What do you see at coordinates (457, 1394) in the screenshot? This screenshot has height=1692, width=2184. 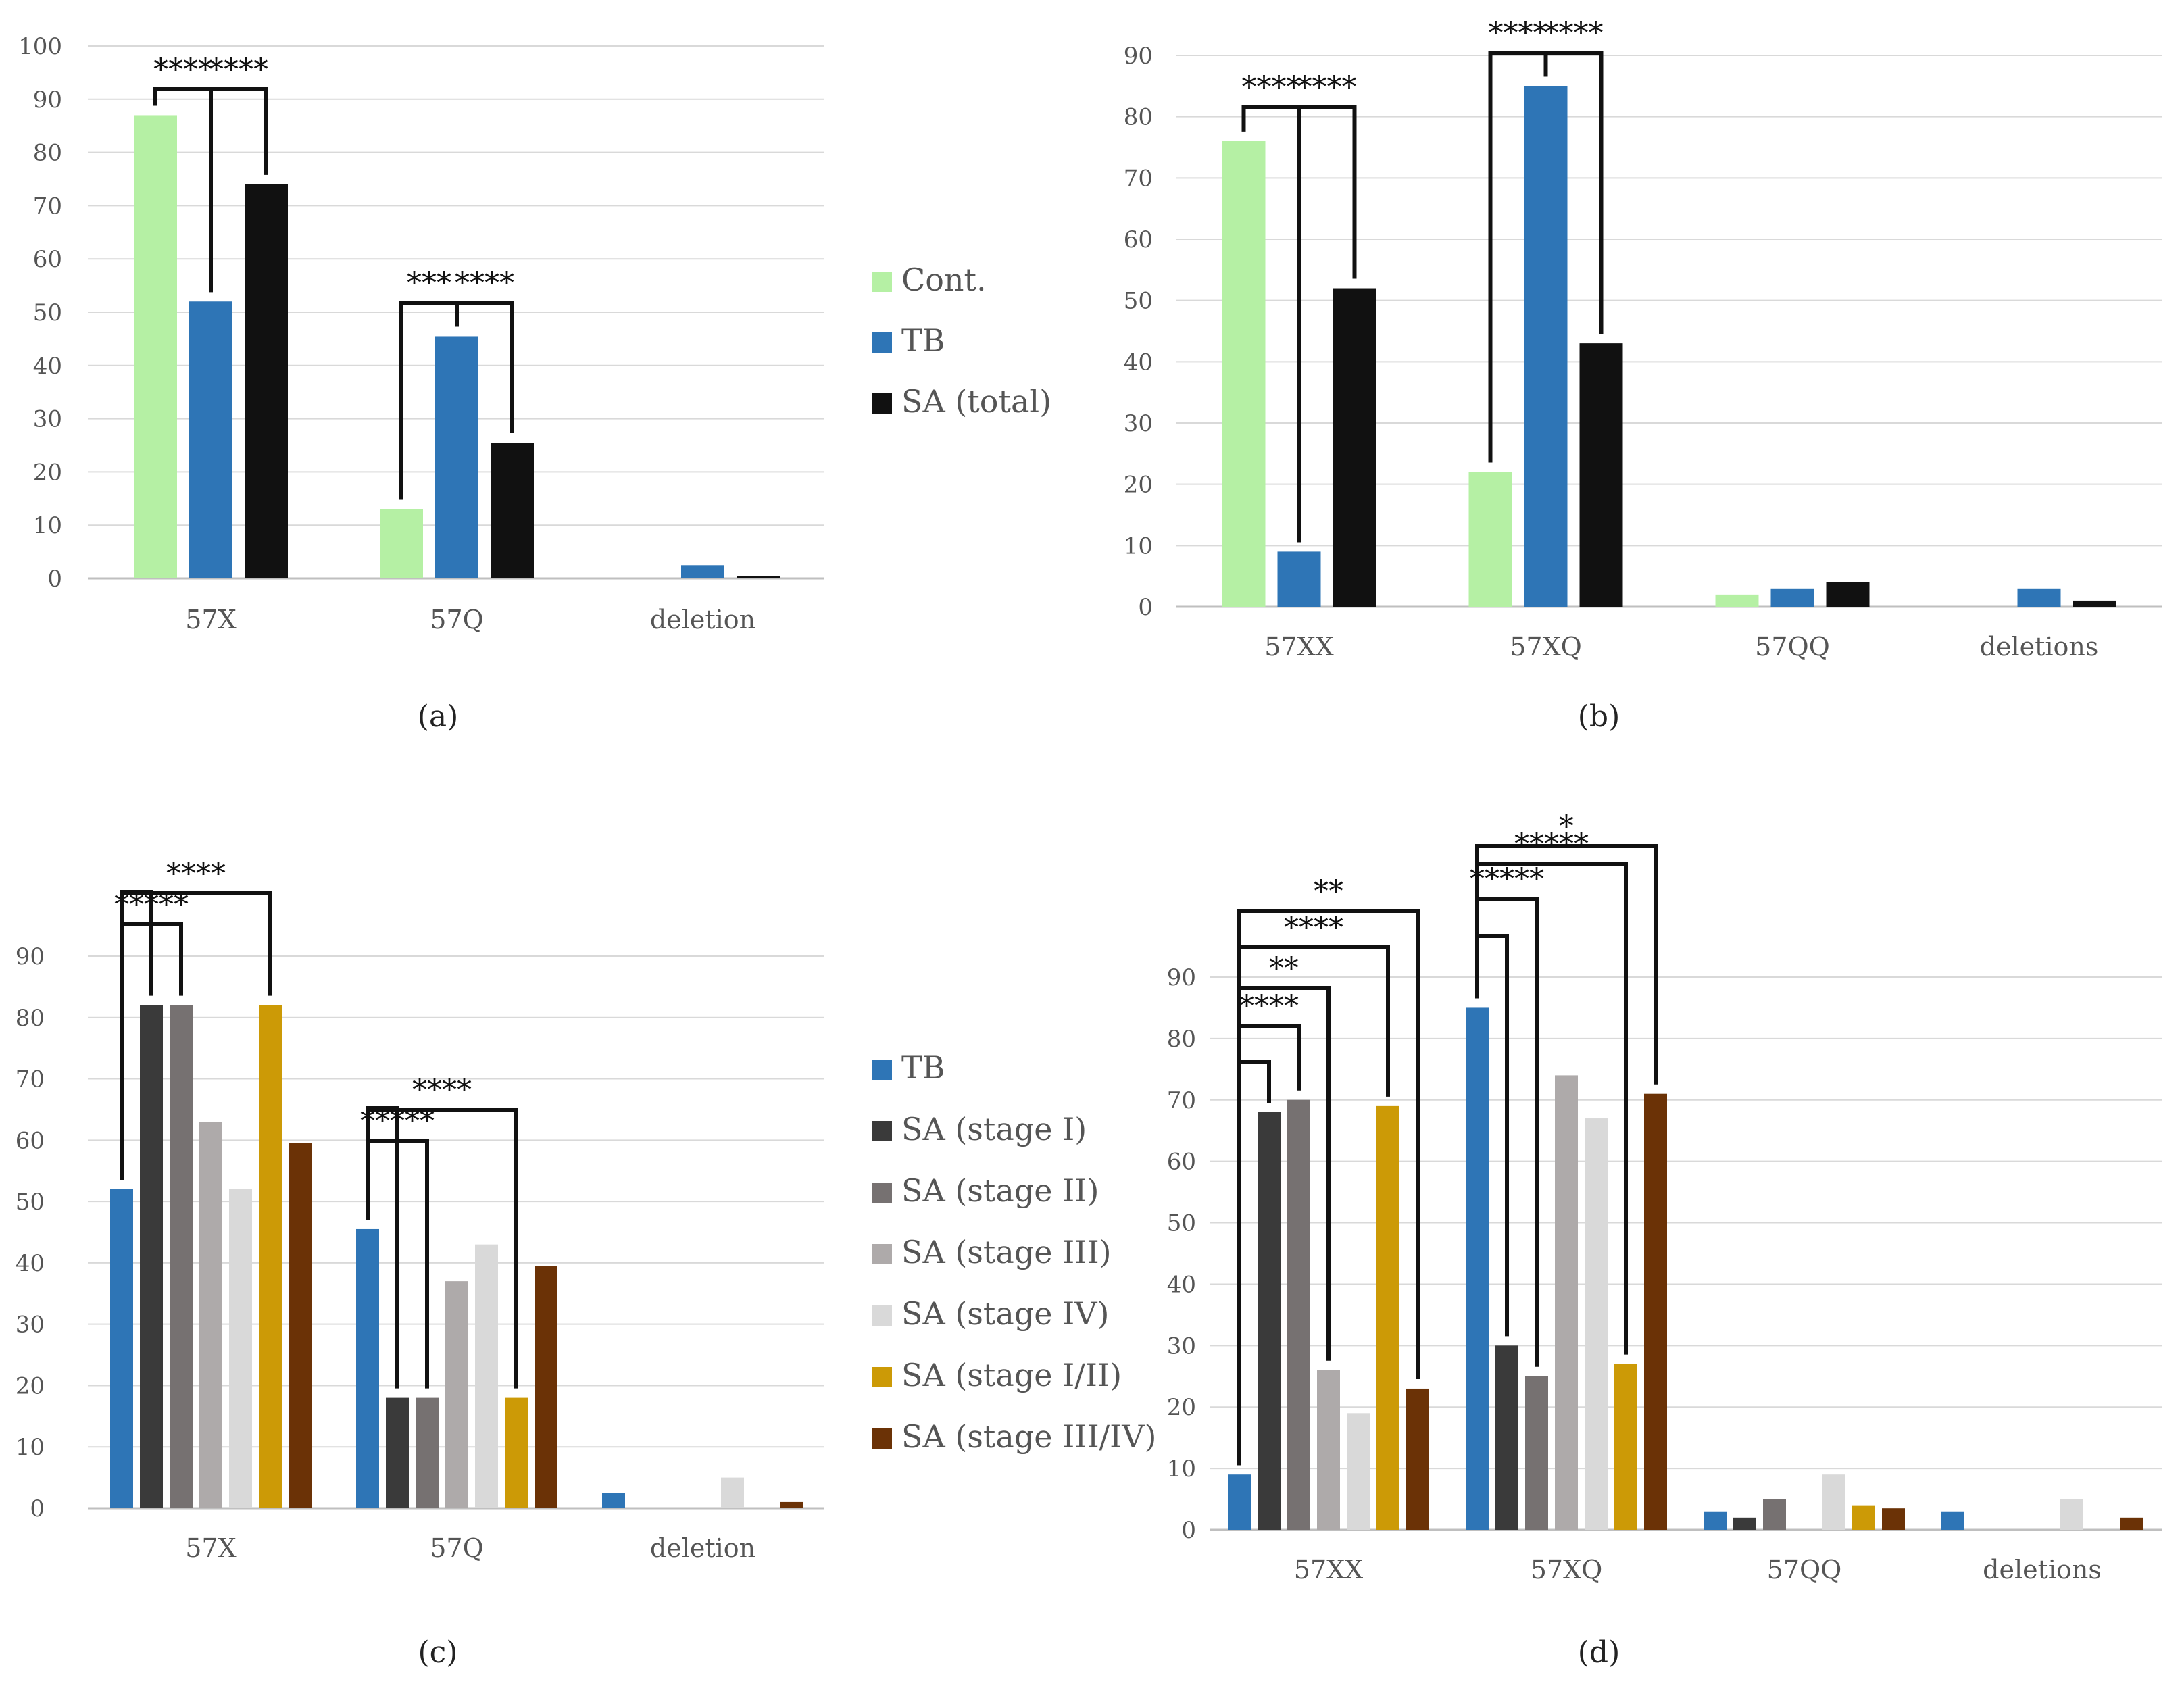 I see `bar-sa-stage-iii--57q` at bounding box center [457, 1394].